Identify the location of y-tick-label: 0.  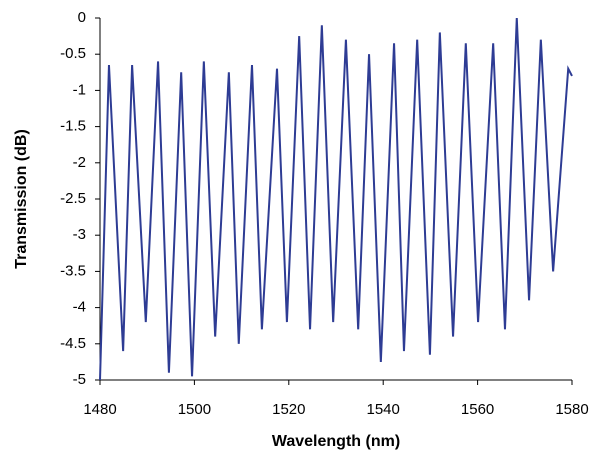
(82, 17).